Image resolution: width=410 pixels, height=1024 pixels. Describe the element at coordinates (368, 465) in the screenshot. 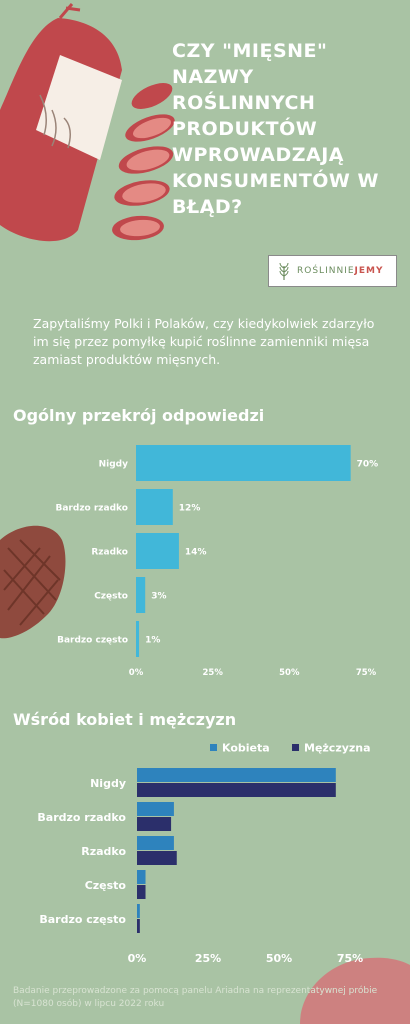

I see `data-label: 70%` at that location.